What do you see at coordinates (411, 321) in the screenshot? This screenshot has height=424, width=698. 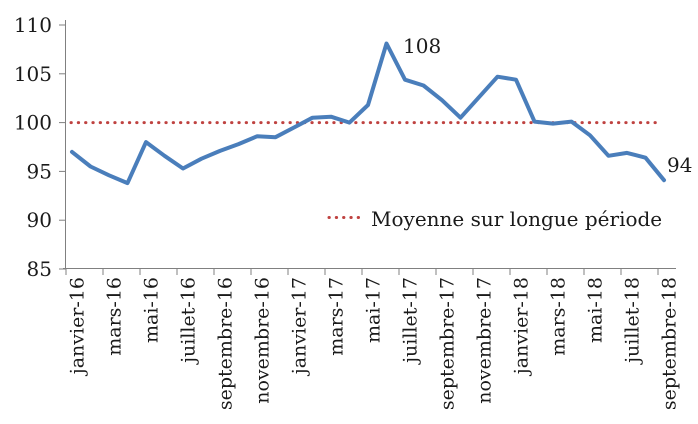 I see `x-tick-label: juillet-17` at bounding box center [411, 321].